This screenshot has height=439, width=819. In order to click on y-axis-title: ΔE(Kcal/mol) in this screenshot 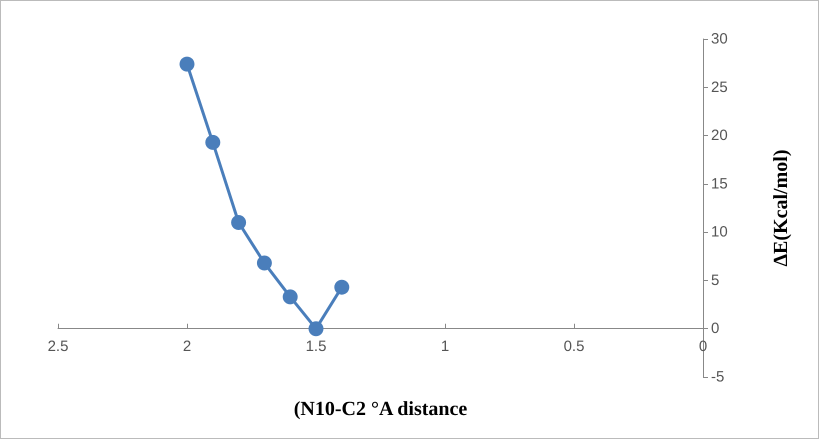, I will do `click(781, 208)`.